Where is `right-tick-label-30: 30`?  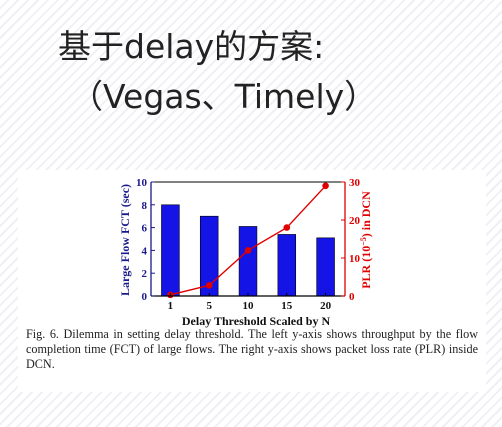
right-tick-label-30: 30 is located at coordinates (355, 183).